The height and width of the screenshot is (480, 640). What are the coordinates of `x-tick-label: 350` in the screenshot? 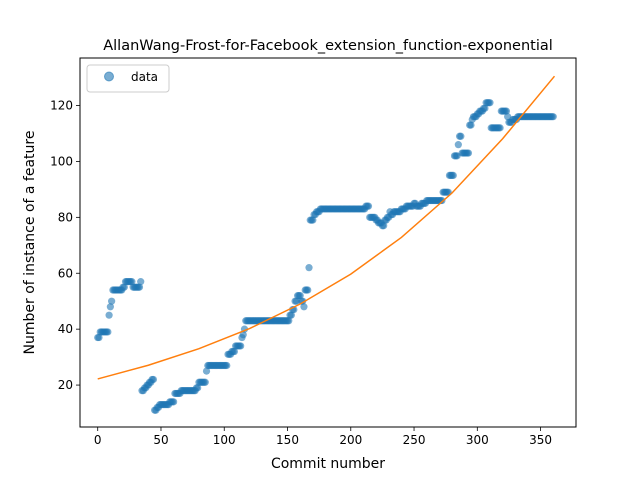 It's located at (540, 440).